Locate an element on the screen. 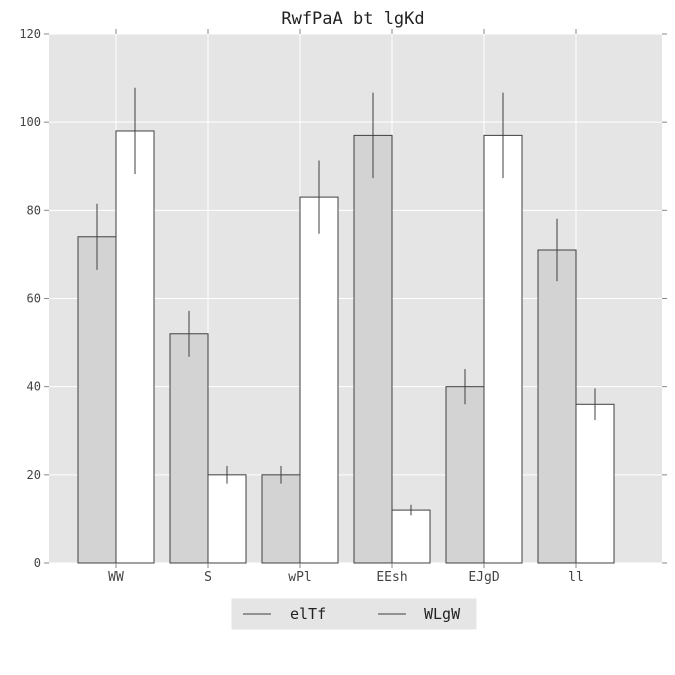 This screenshot has height=675, width=675. bar-WLgW-ll is located at coordinates (595, 483).